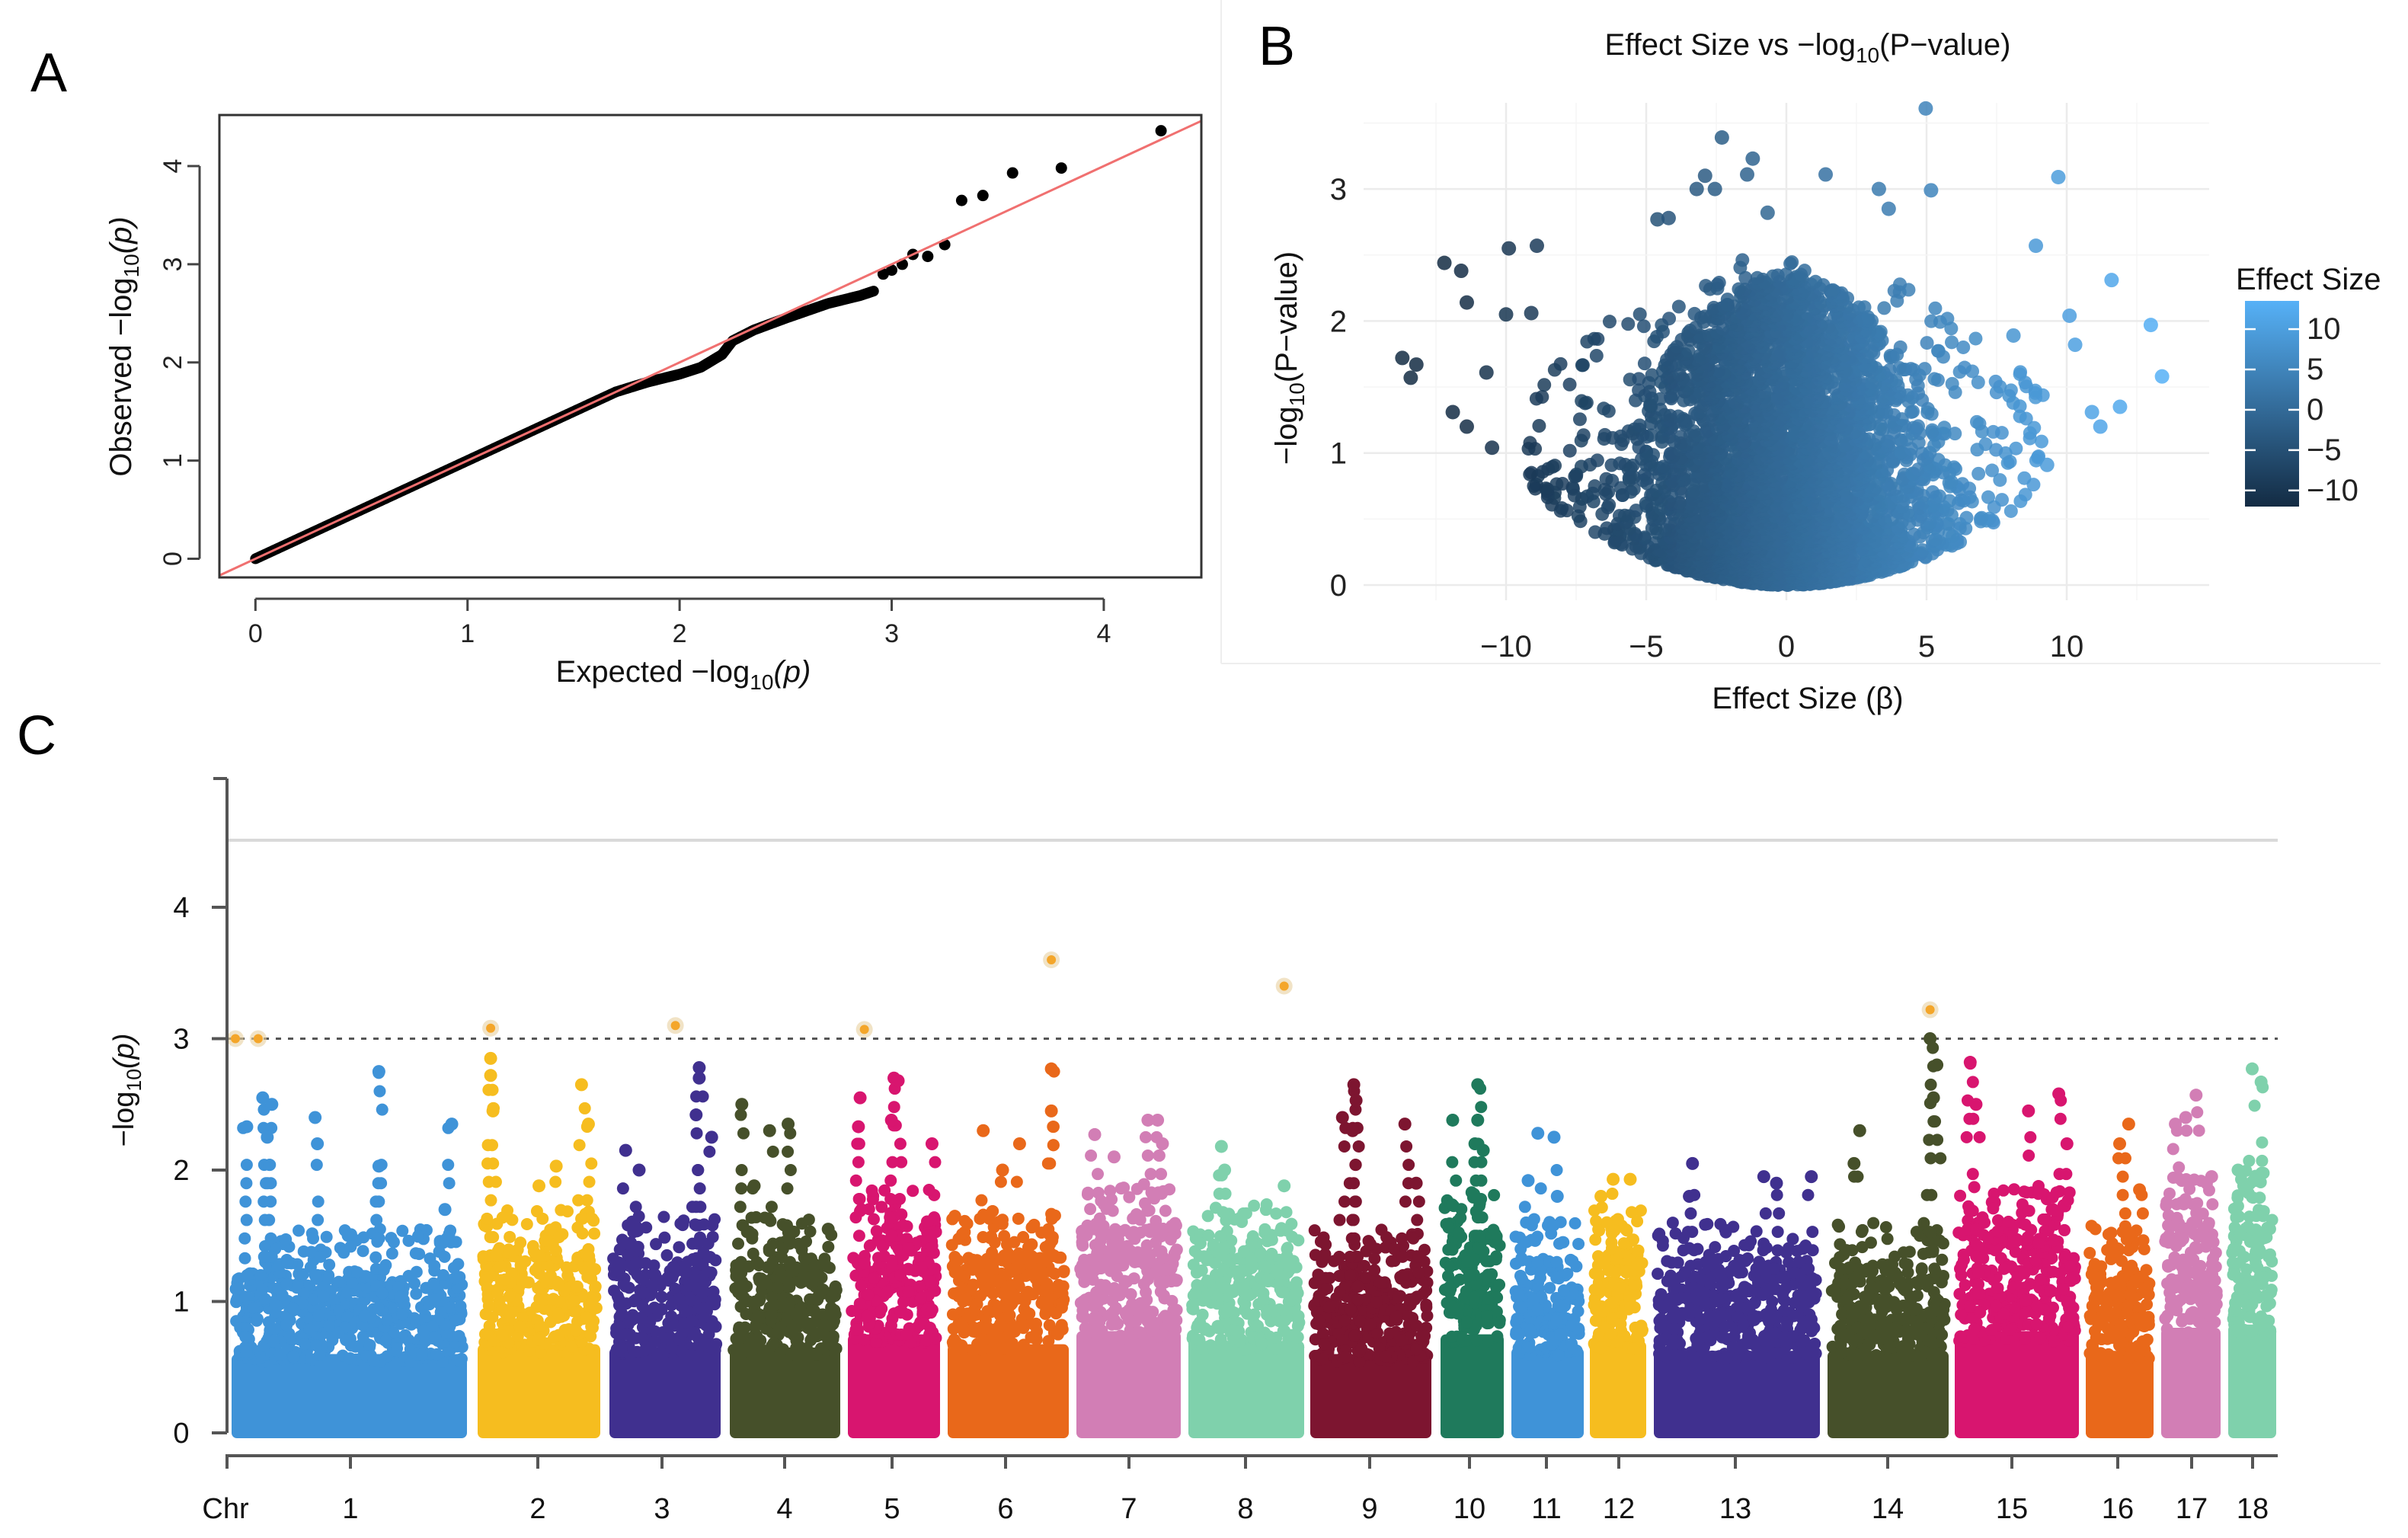 The image size is (2408, 1538). I want to click on effect-x-tick-label: 0, so click(1786, 646).